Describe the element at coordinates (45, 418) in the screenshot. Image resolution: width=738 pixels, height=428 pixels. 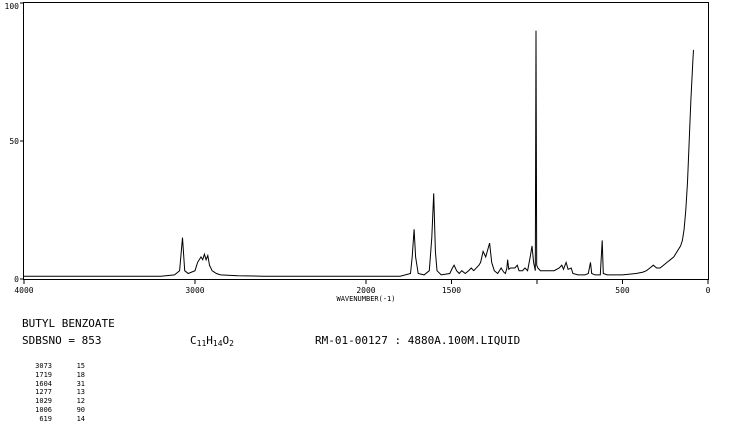
I see `peak-wavenumber: 619` at that location.